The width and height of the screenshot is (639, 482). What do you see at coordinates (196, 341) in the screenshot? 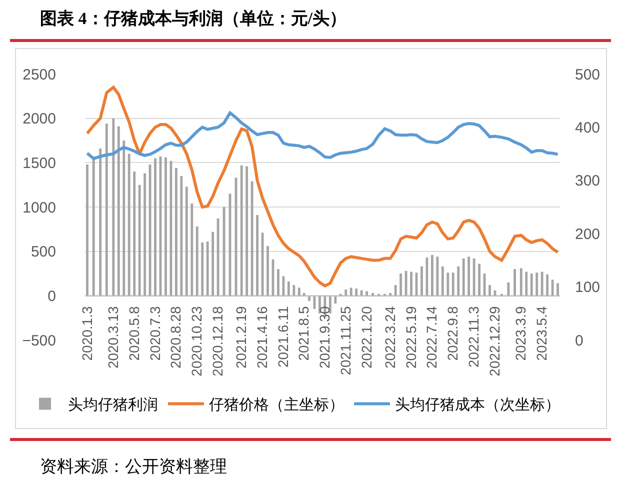
I see `x-tick-label: 2020.10.23` at bounding box center [196, 341].